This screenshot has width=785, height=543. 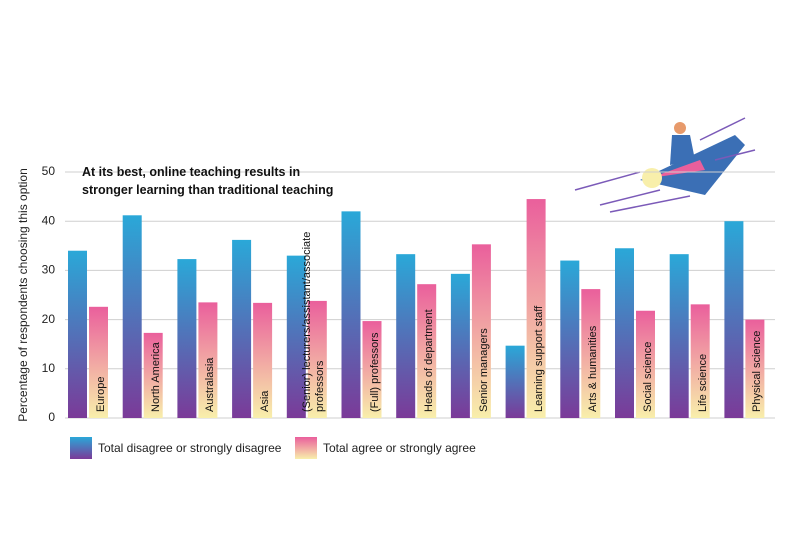 I want to click on y-tick-label: 10, so click(x=49, y=368).